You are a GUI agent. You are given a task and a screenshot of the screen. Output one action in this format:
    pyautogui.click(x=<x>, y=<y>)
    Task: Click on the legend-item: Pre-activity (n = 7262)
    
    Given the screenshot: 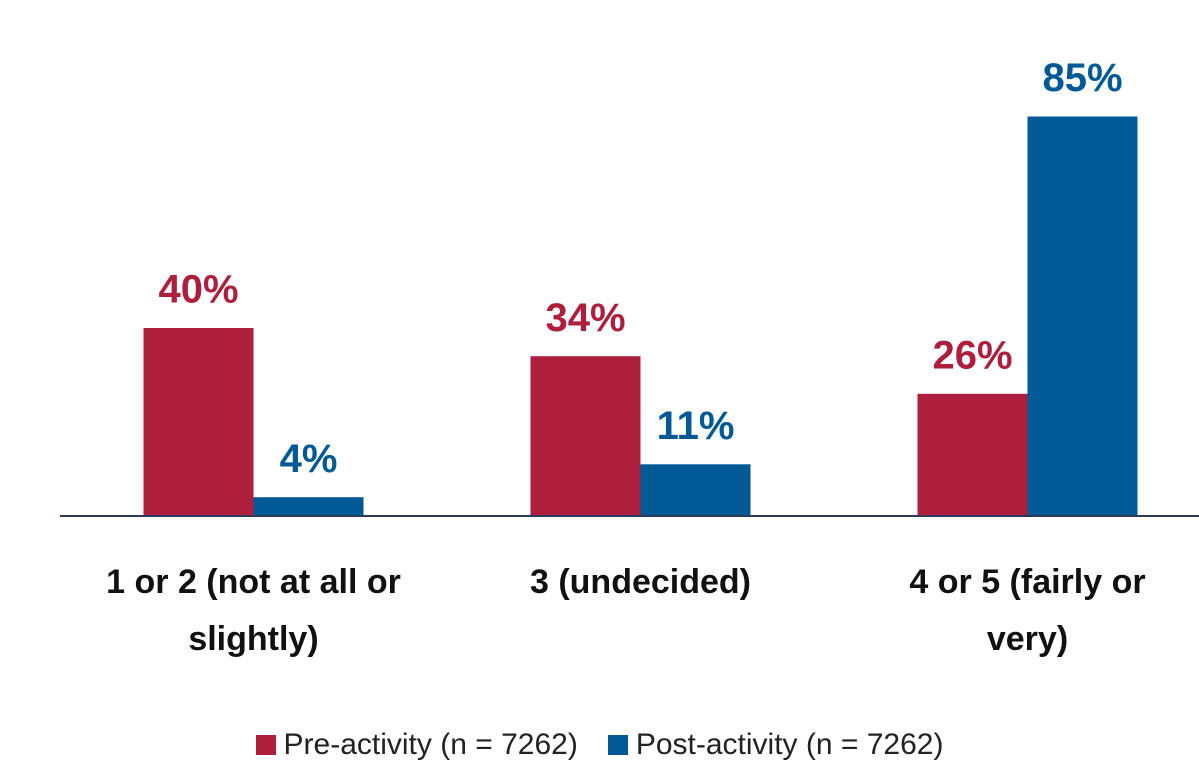 What is the action you would take?
    pyautogui.click(x=416, y=745)
    